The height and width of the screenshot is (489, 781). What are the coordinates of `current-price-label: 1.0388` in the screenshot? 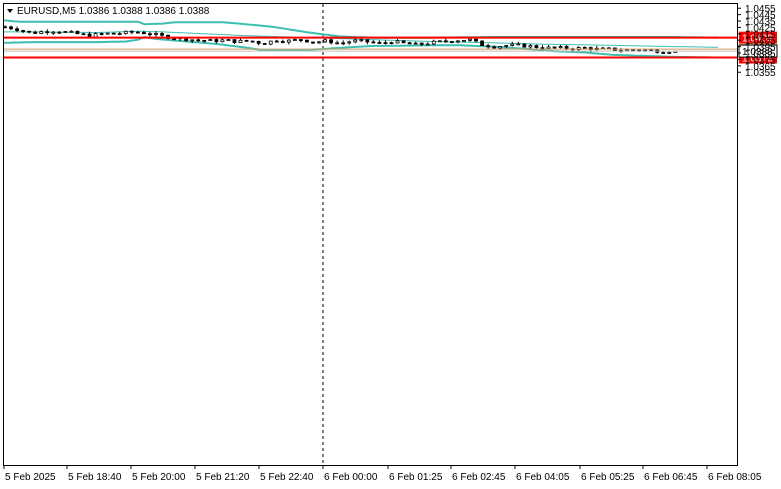 It's located at (757, 52).